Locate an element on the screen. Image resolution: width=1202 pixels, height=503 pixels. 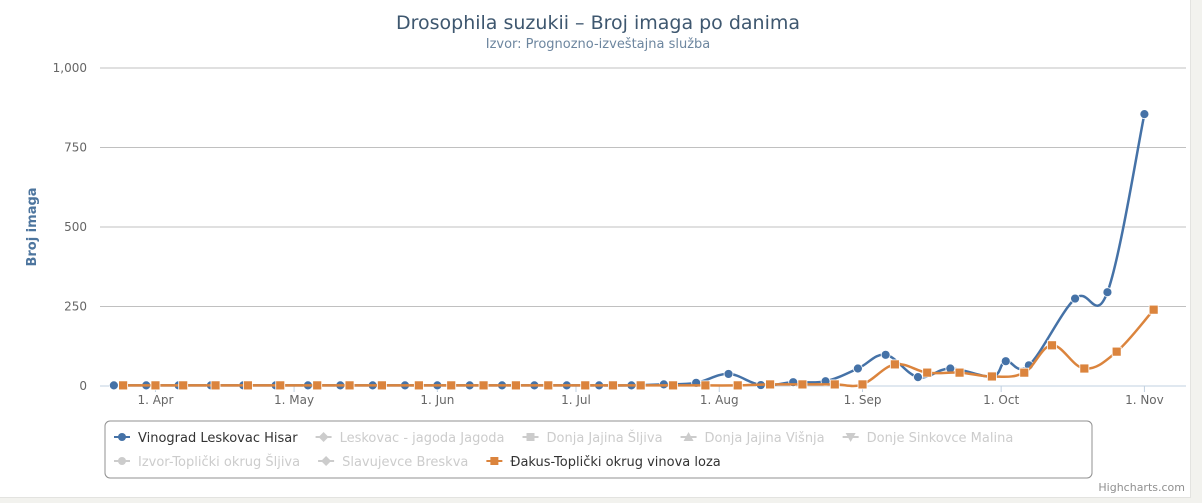
legend-symbol-triangle is located at coordinates (688, 436).